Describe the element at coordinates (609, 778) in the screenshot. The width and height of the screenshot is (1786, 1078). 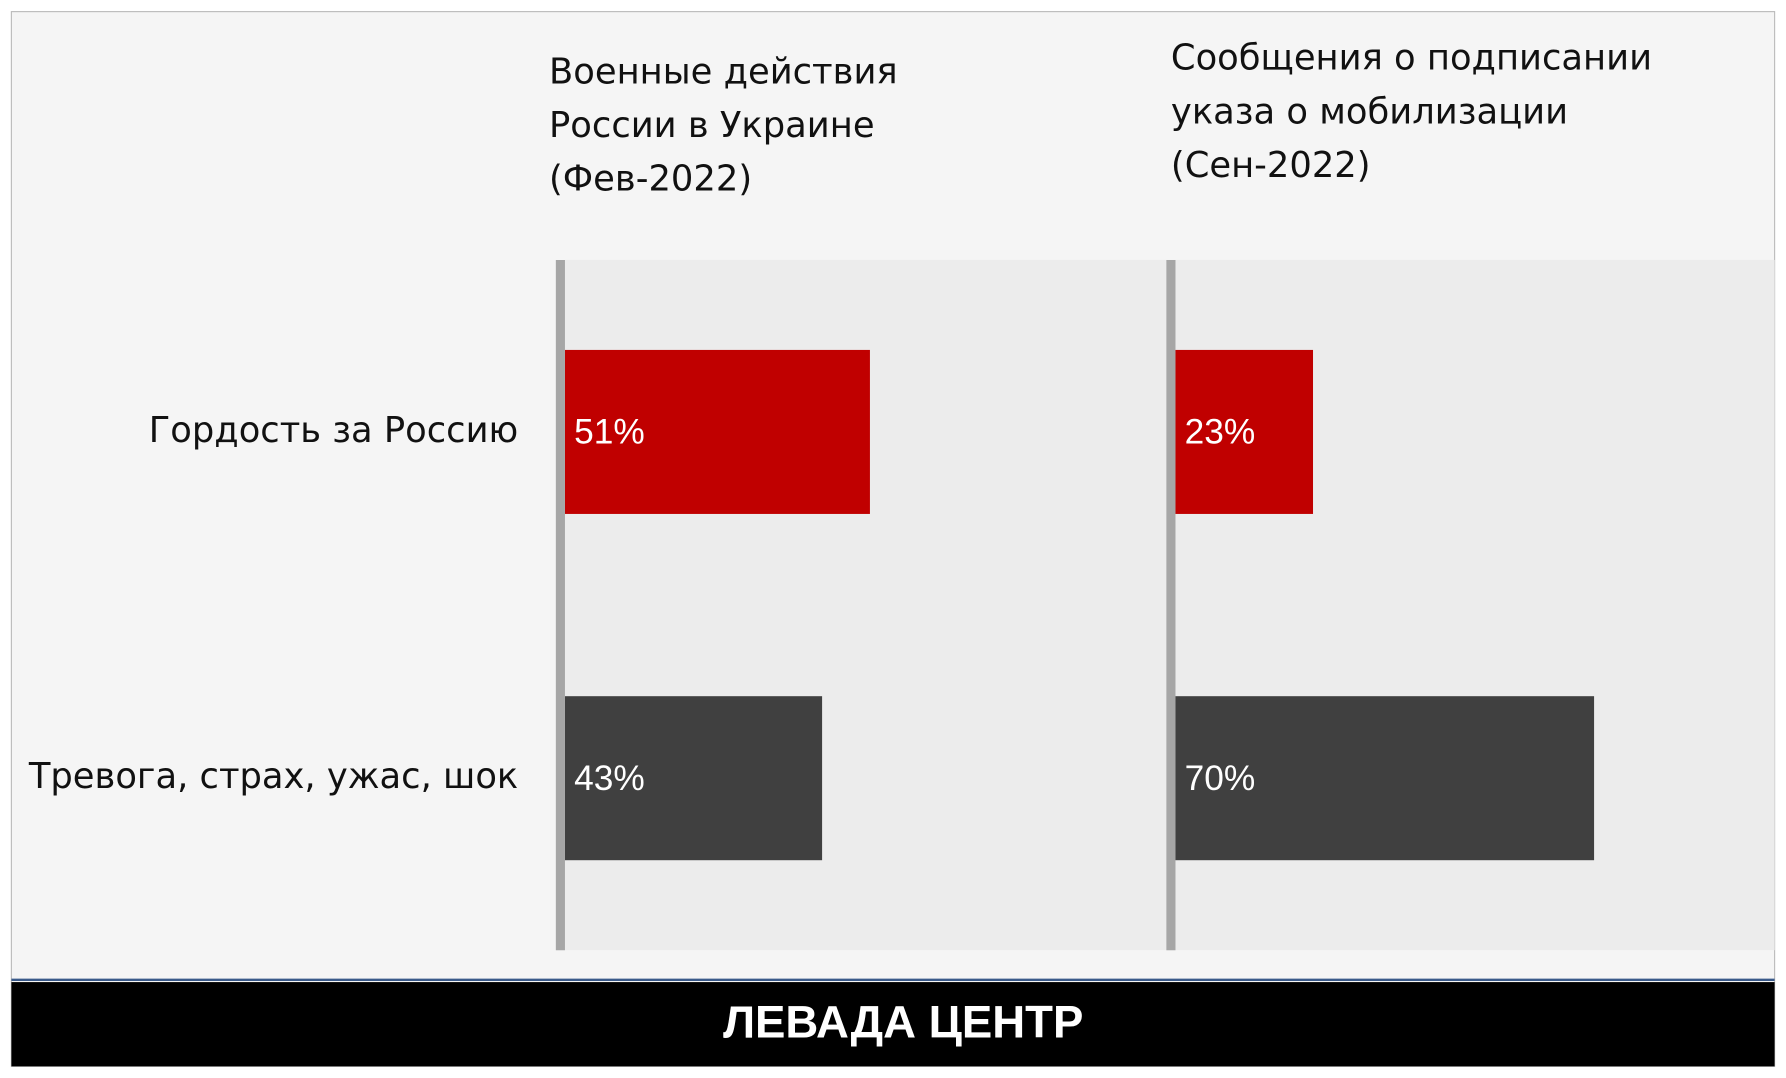
I see `value-label: 43%` at that location.